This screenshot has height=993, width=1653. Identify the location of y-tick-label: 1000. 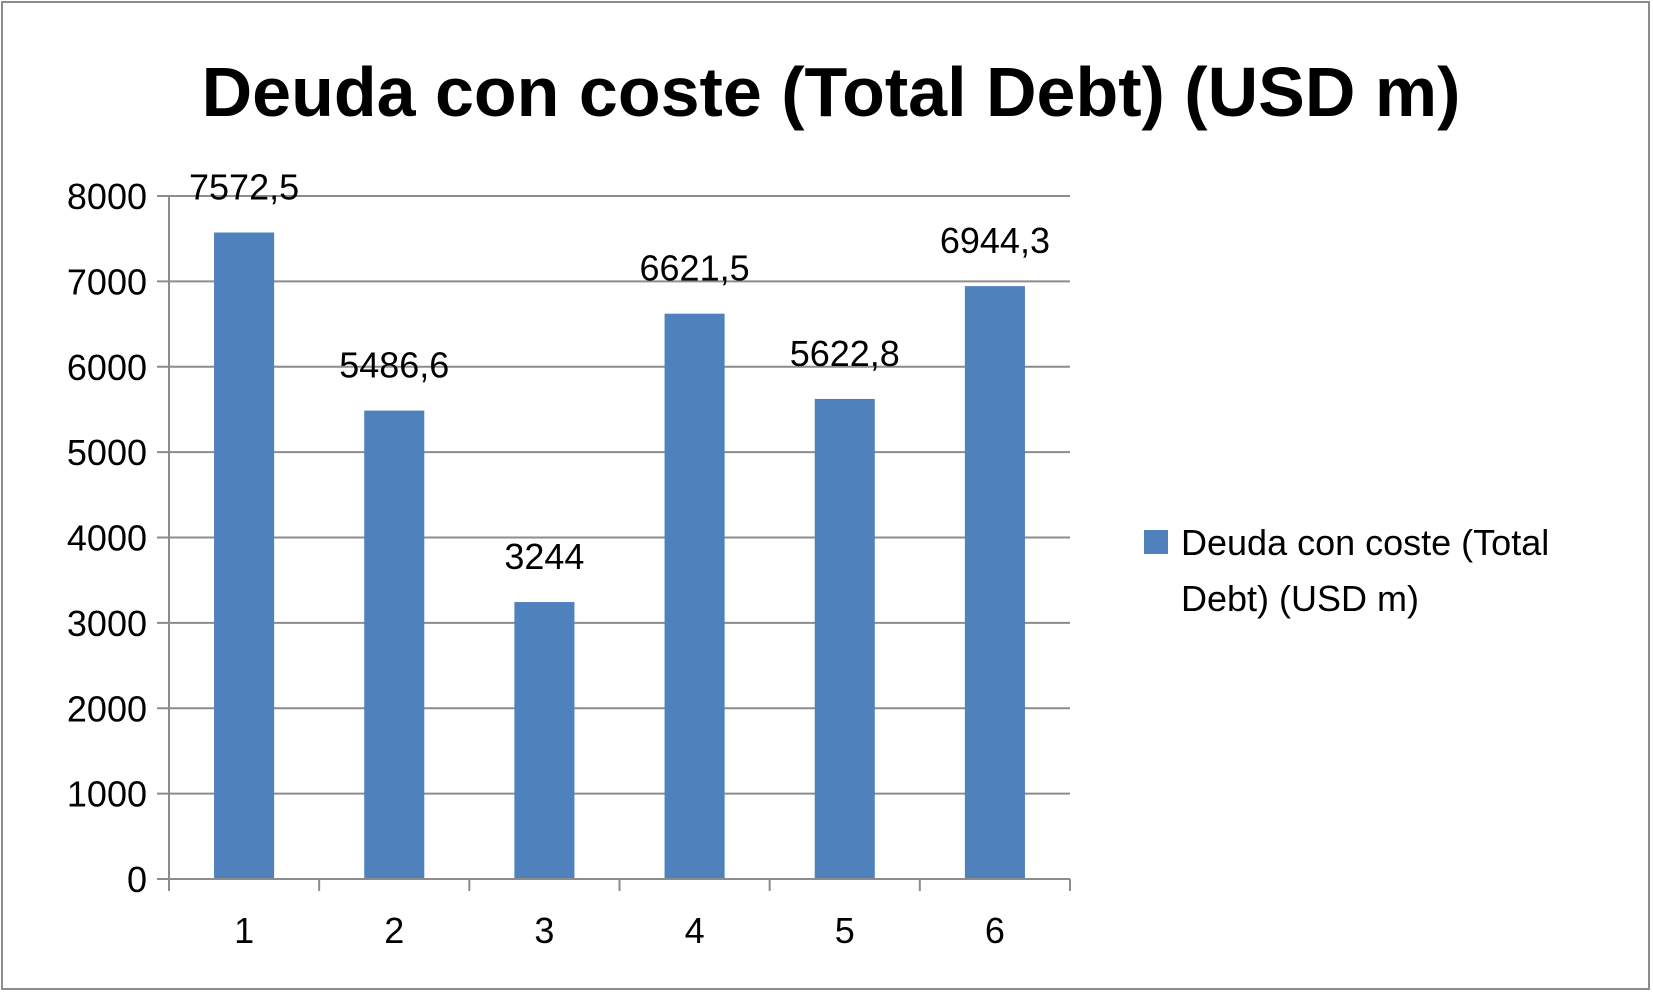
(107, 794).